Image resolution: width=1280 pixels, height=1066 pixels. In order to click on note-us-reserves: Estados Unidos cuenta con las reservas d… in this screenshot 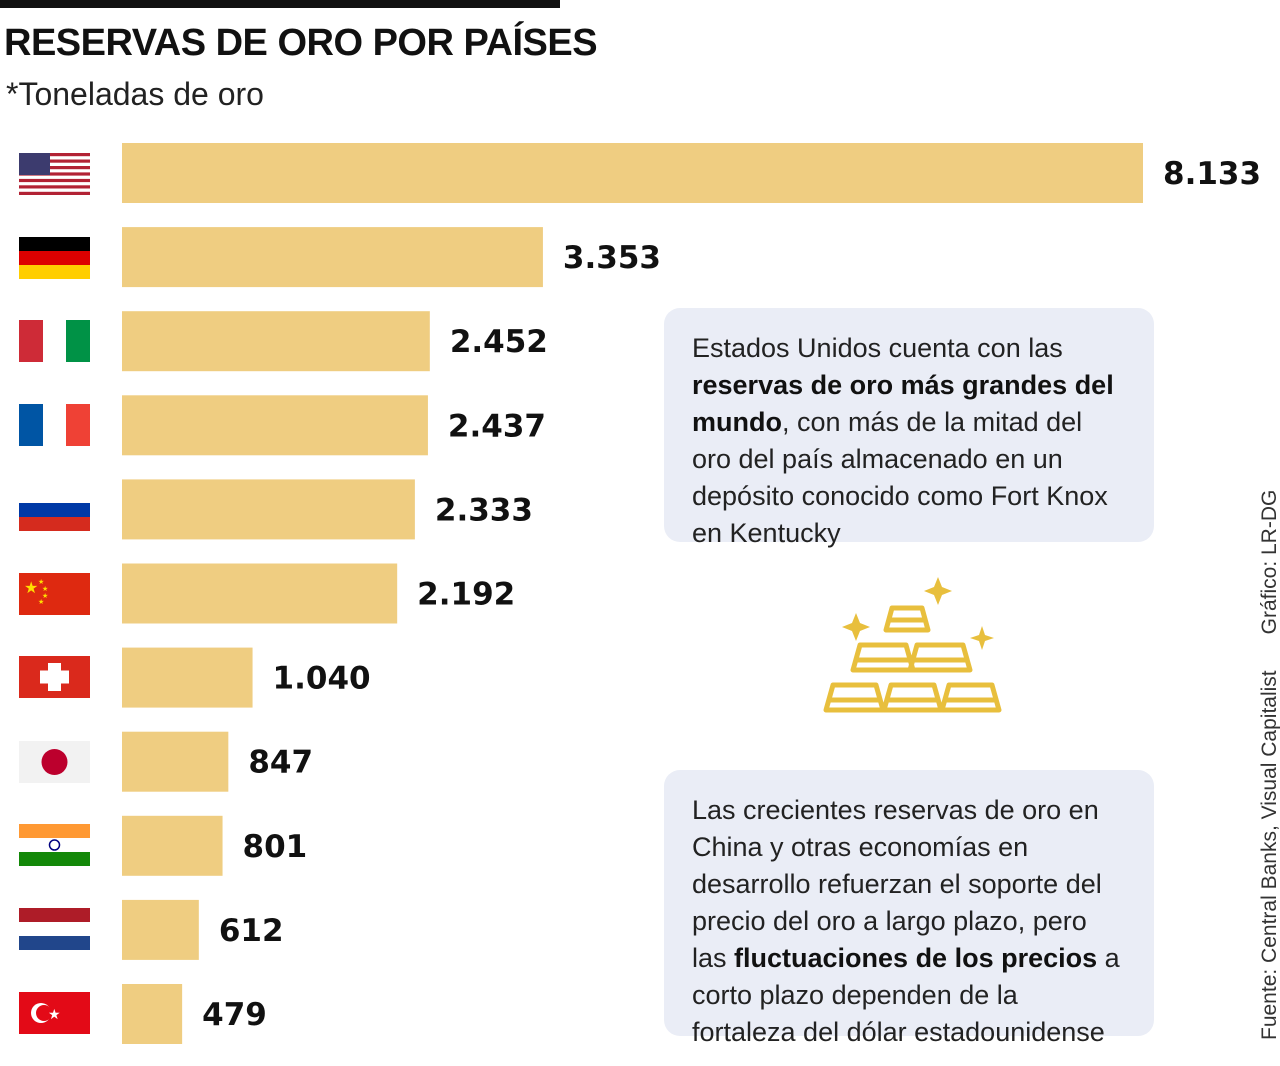, I will do `click(909, 428)`.